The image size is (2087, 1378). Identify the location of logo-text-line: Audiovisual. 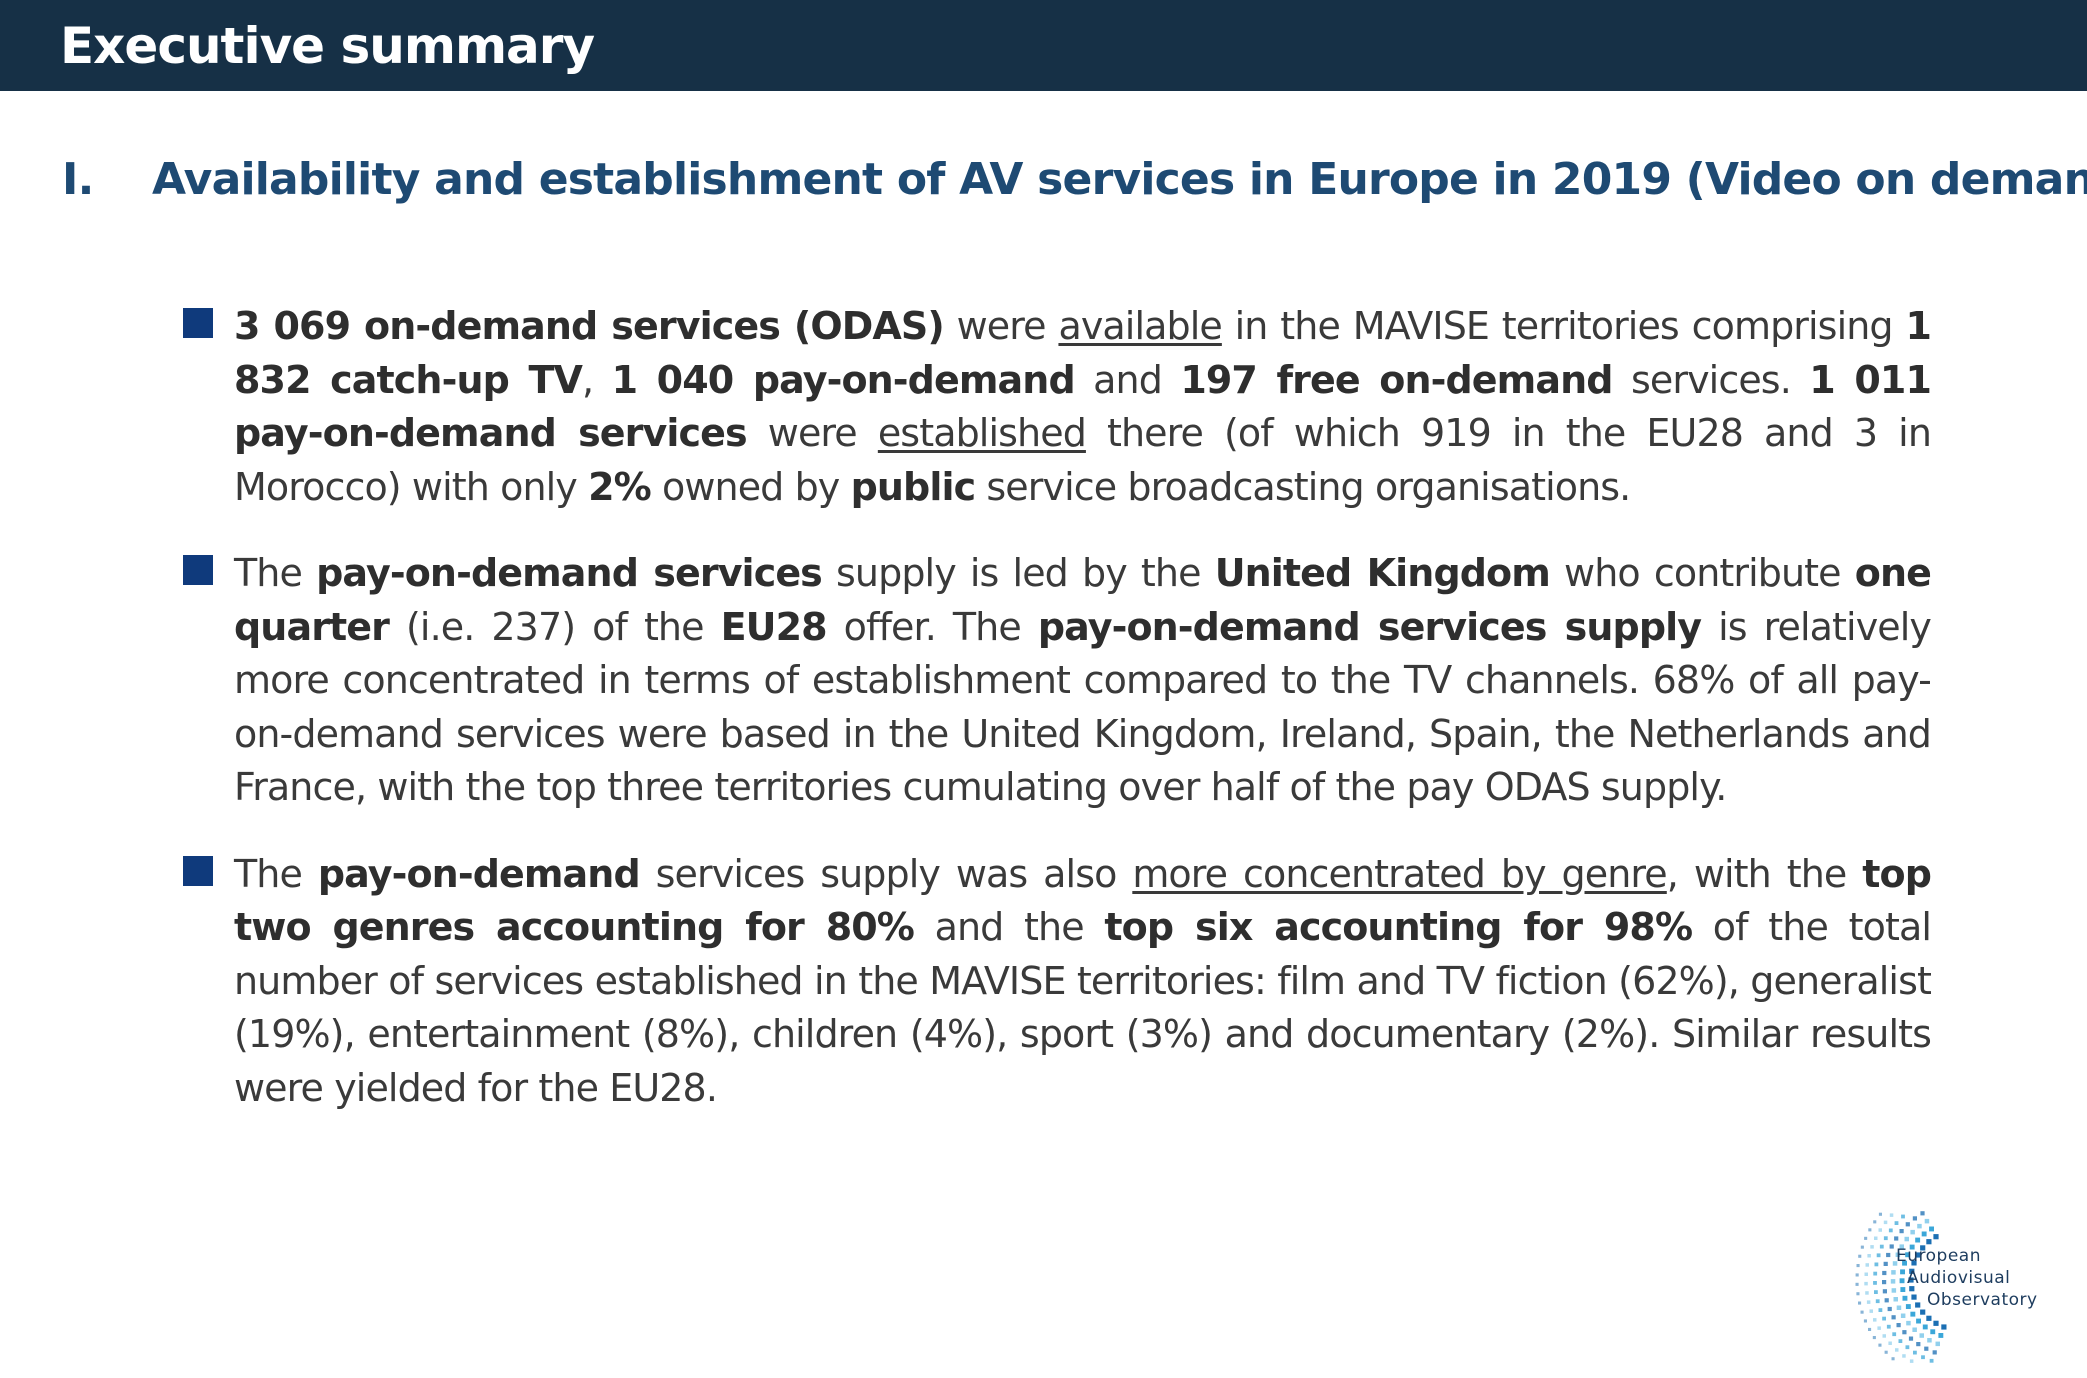
(1959, 1278).